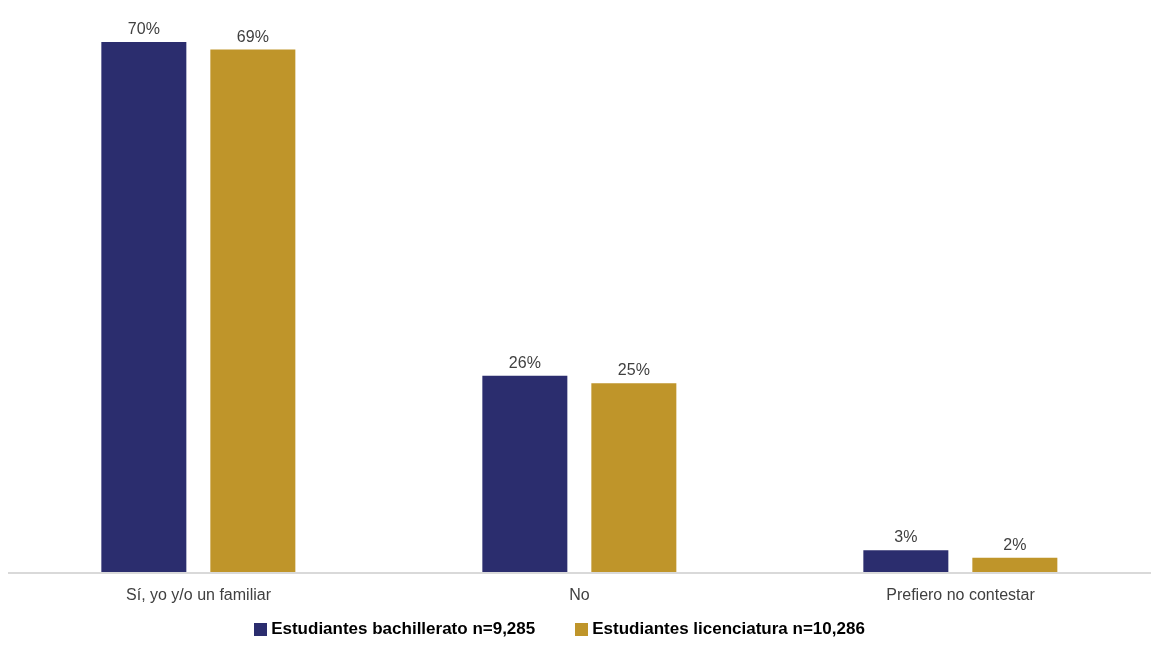  Describe the element at coordinates (633, 370) in the screenshot. I see `data-label: 25%` at that location.